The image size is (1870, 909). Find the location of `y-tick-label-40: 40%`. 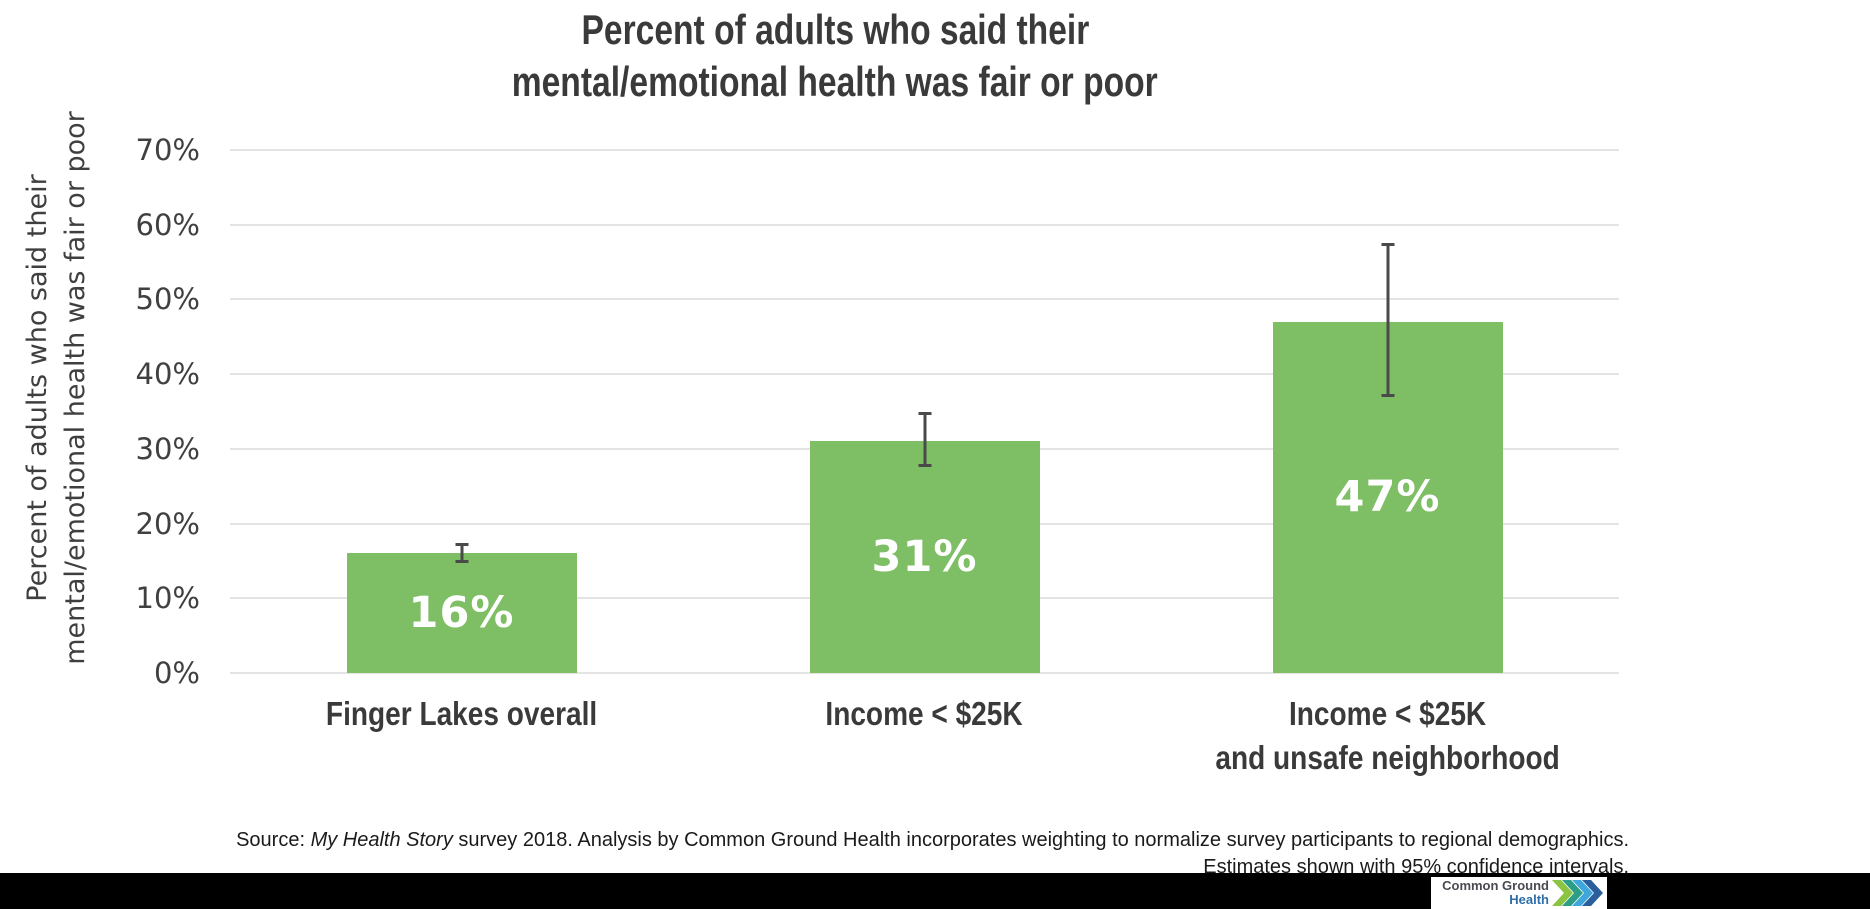

y-tick-label-40: 40% is located at coordinates (167, 374).